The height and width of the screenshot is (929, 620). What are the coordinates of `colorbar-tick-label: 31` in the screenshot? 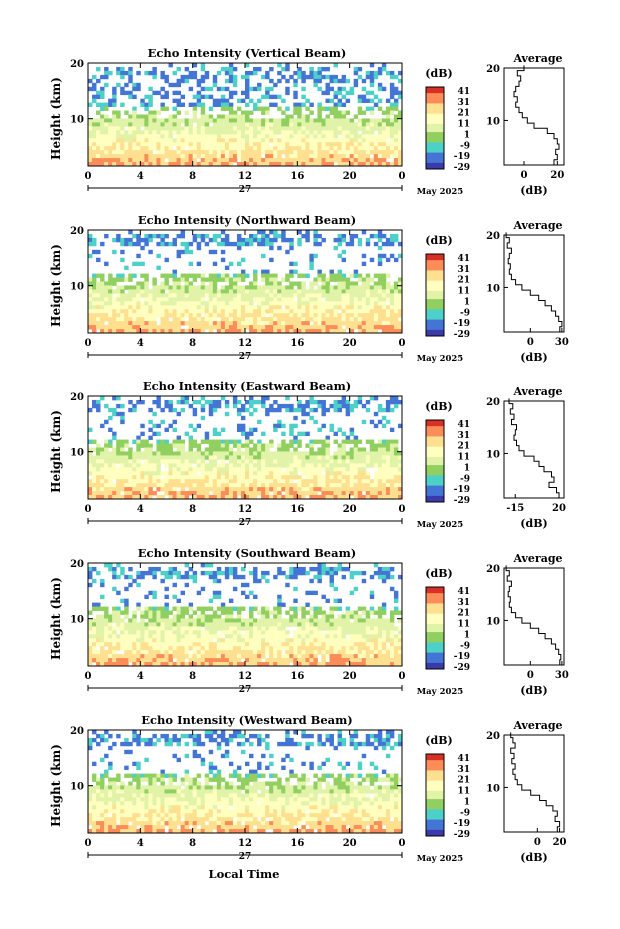 It's located at (463, 103).